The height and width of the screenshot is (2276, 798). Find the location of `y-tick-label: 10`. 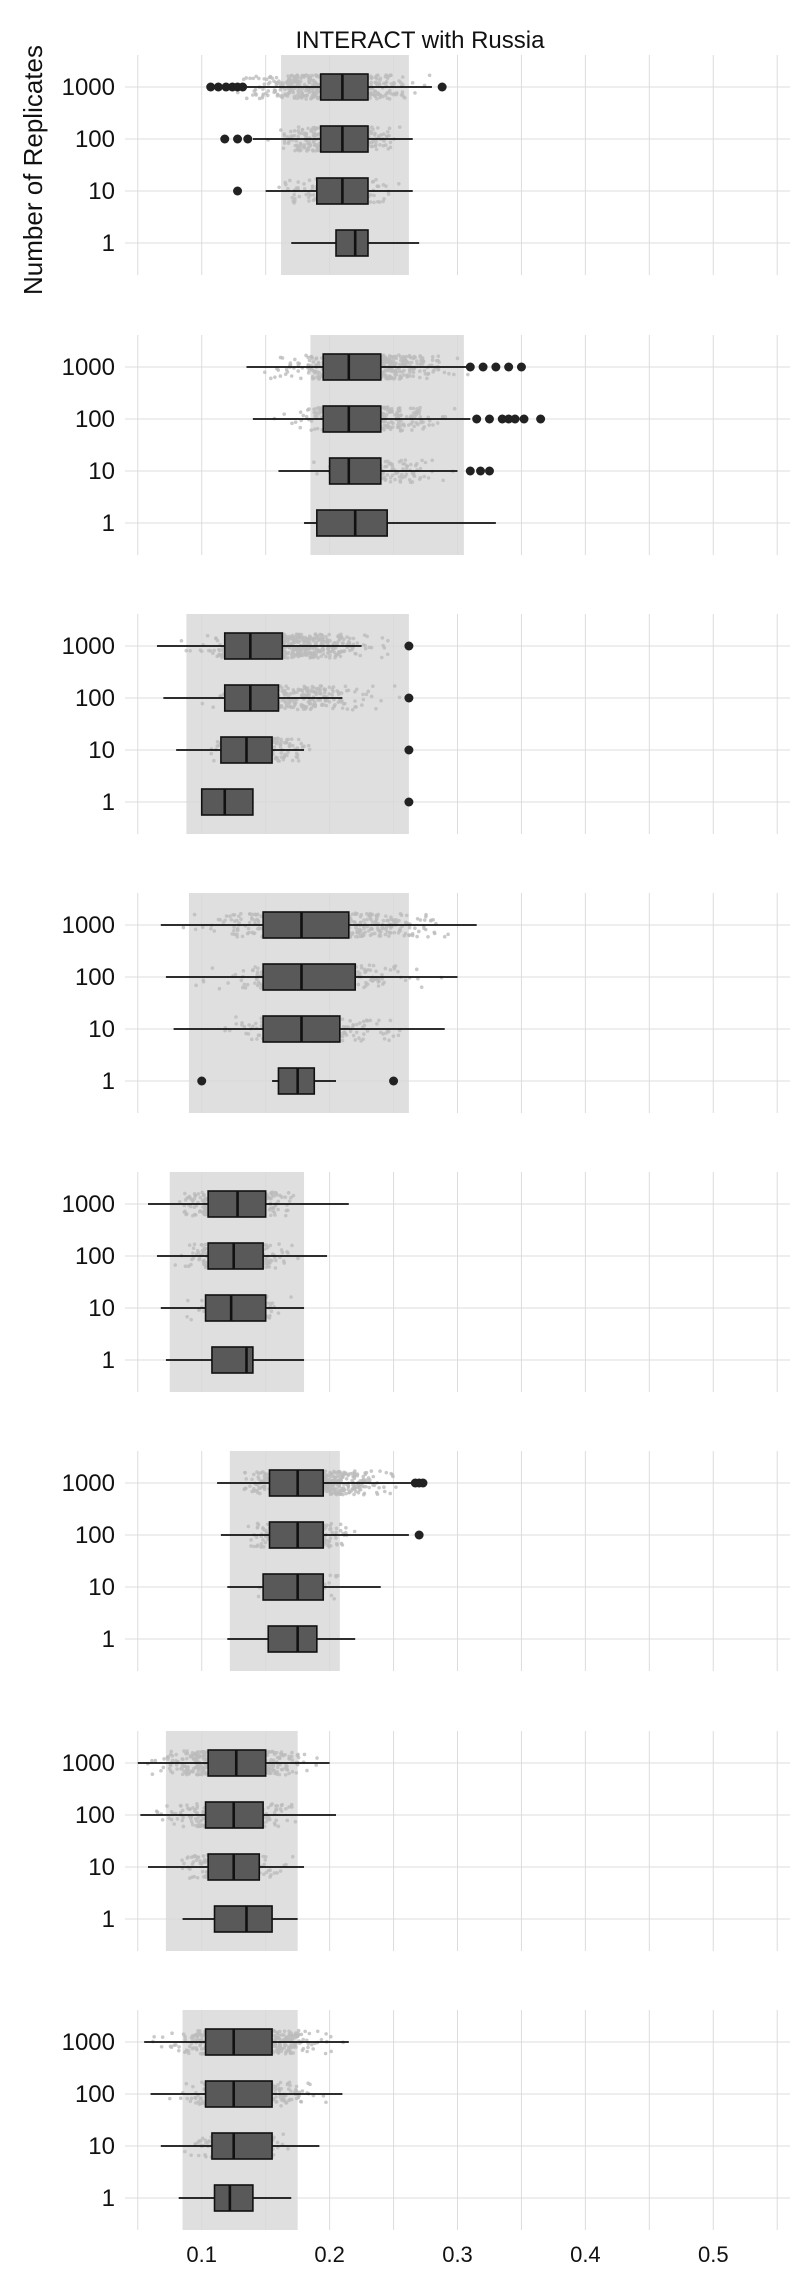

y-tick-label: 10 is located at coordinates (101, 471).